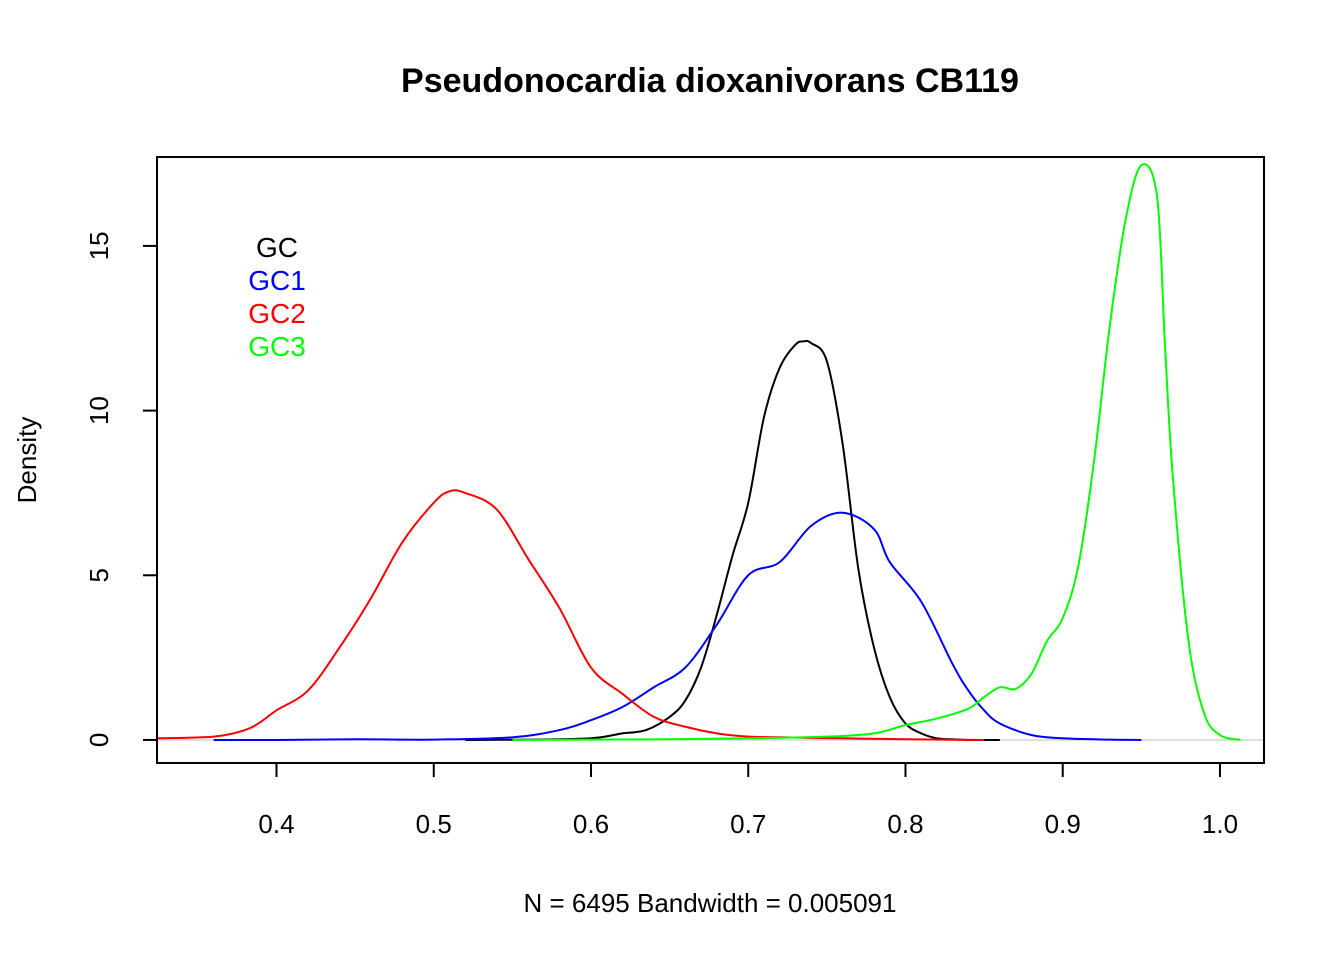  Describe the element at coordinates (121, 489) in the screenshot. I see `y-axis: 0 5 10 15` at that location.